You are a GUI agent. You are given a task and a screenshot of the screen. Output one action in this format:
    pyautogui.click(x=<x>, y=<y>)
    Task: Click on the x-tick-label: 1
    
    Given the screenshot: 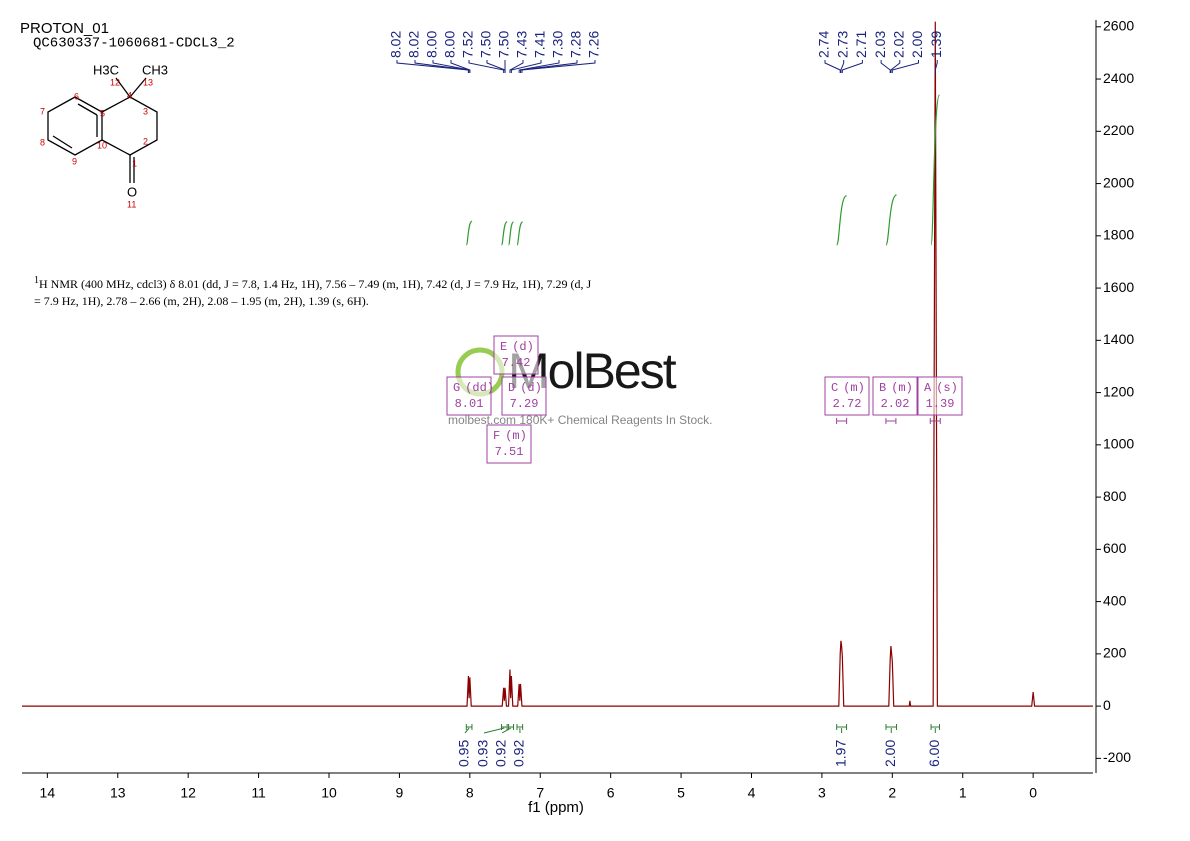 What is the action you would take?
    pyautogui.click(x=963, y=793)
    